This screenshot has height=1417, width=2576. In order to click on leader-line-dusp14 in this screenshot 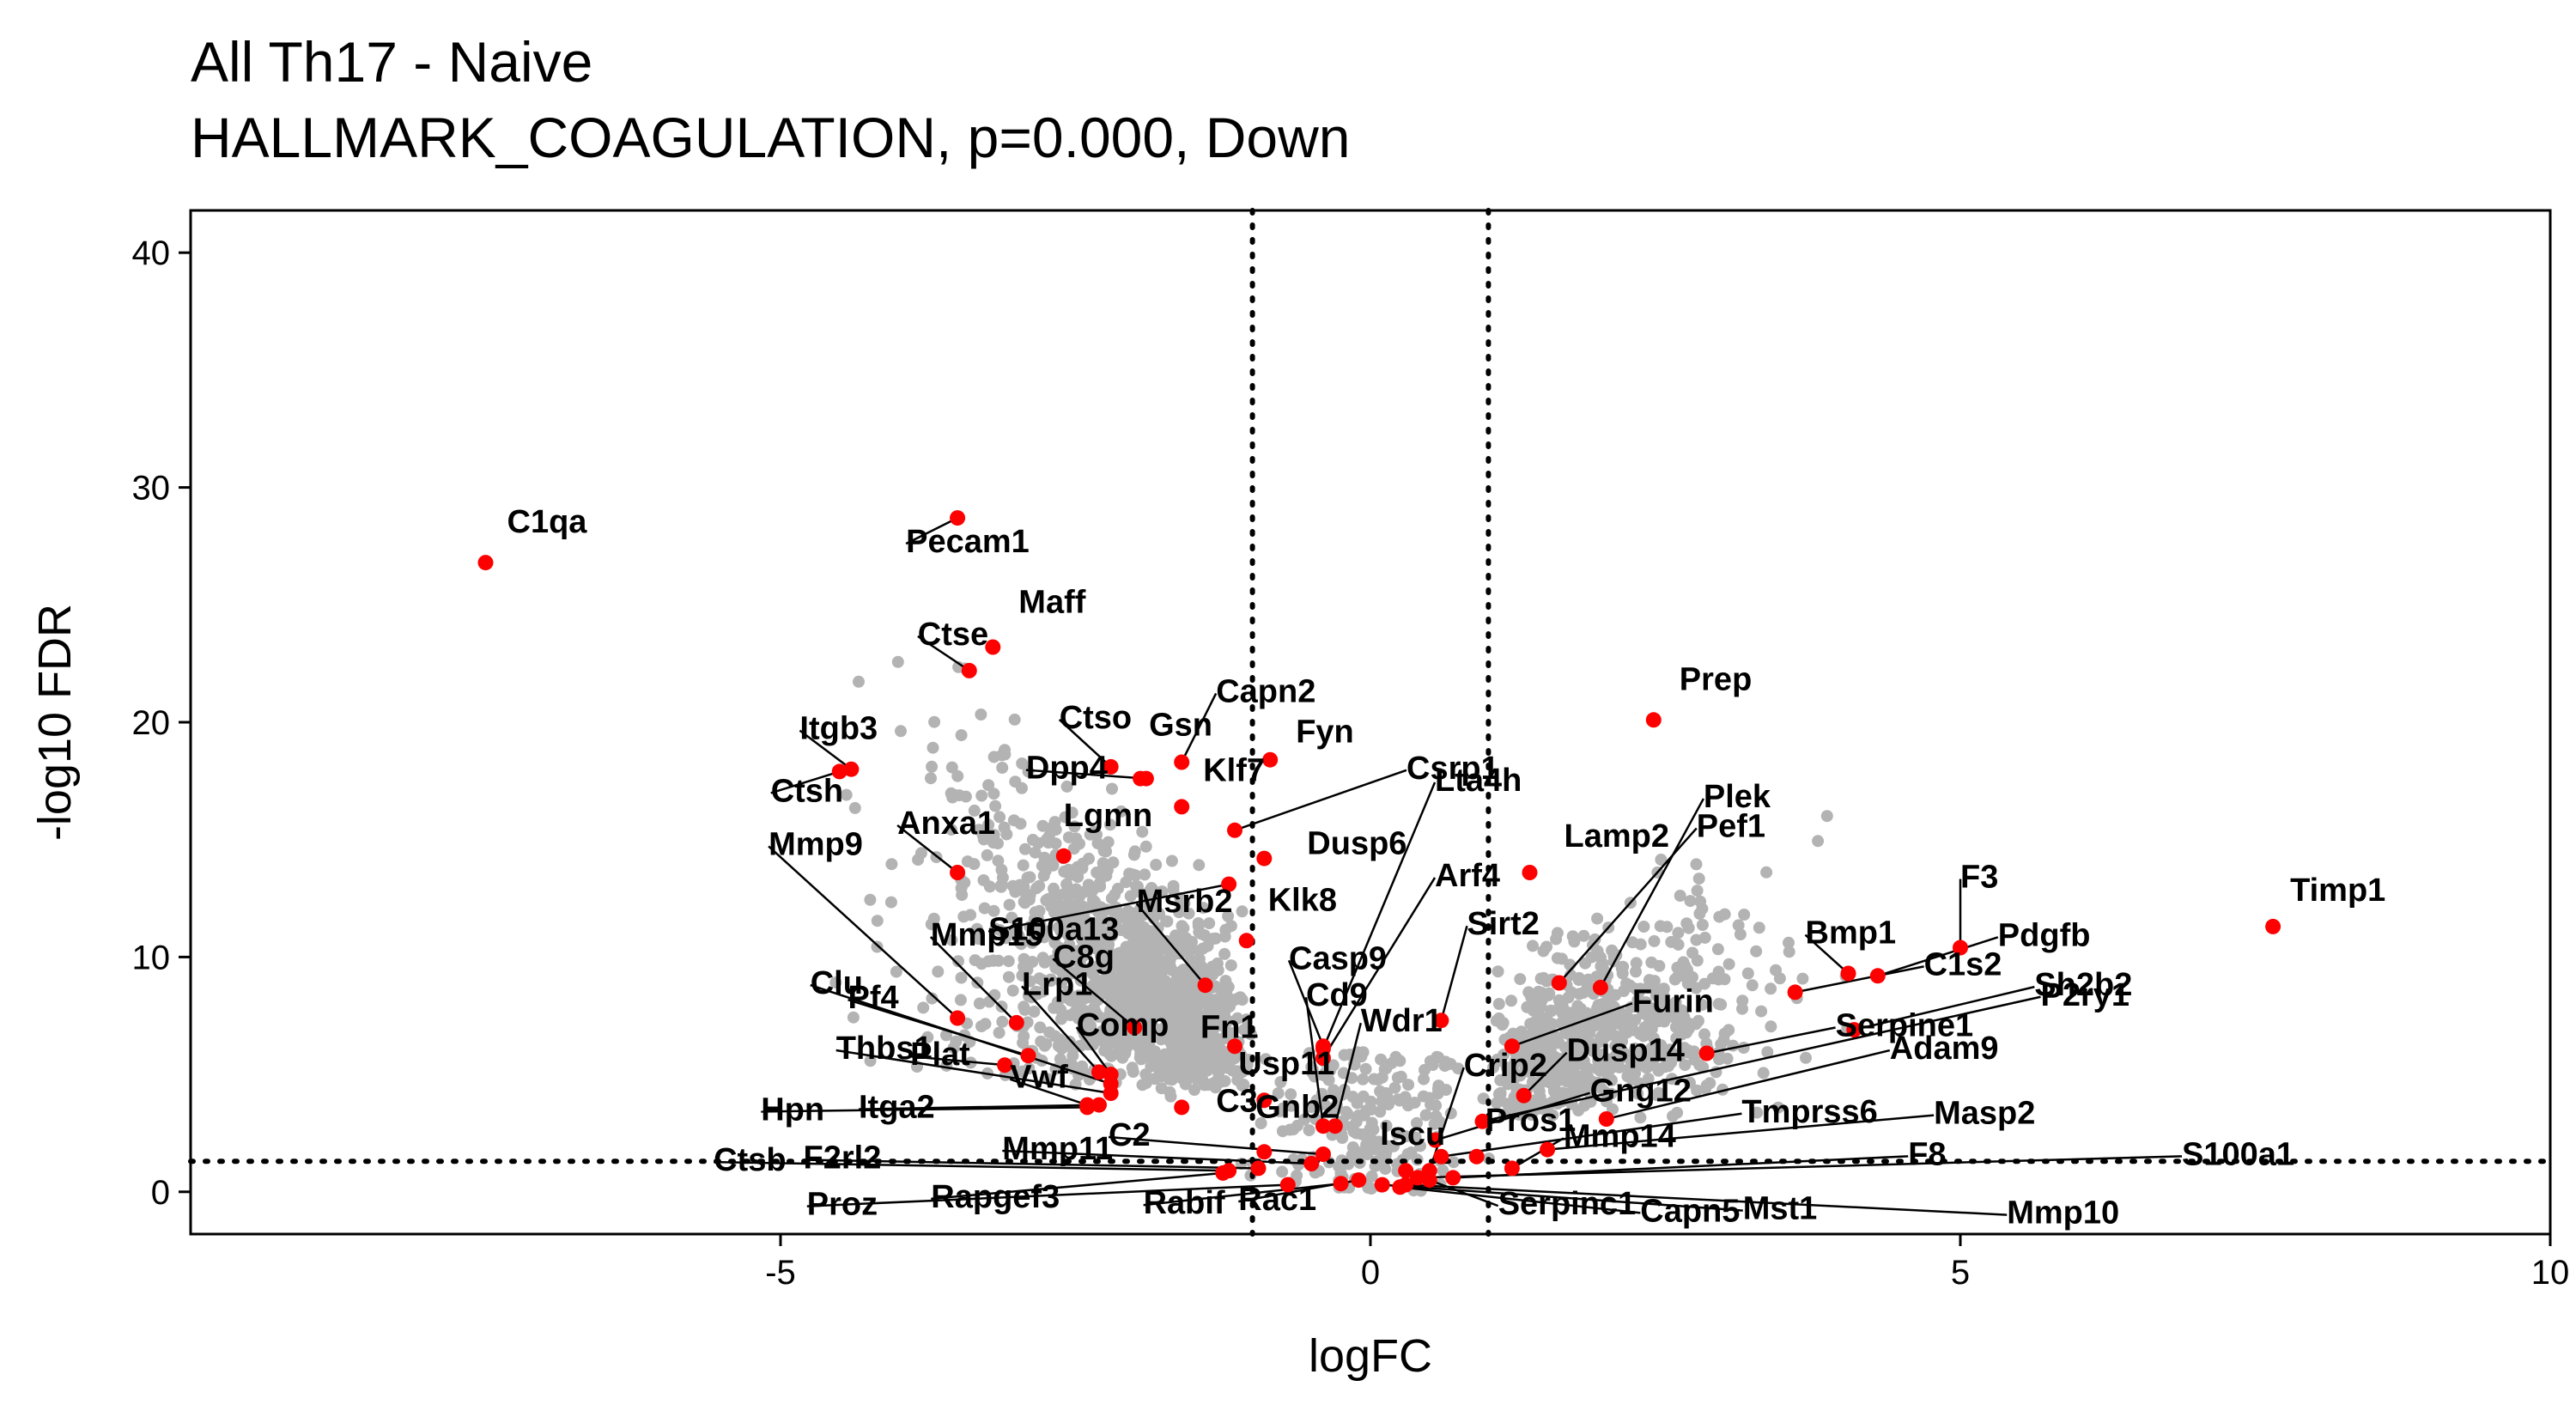, I will do `click(1545, 1074)`.